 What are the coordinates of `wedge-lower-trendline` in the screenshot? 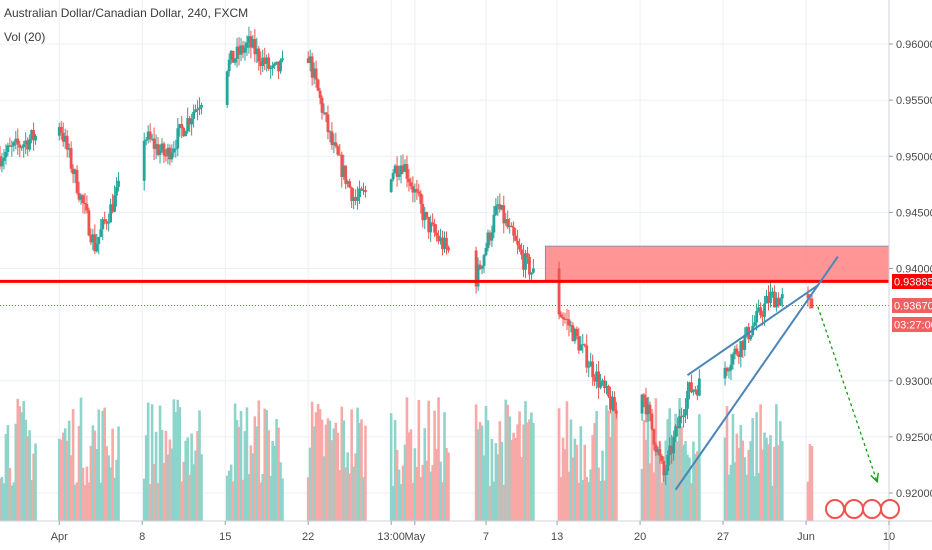 It's located at (756, 373).